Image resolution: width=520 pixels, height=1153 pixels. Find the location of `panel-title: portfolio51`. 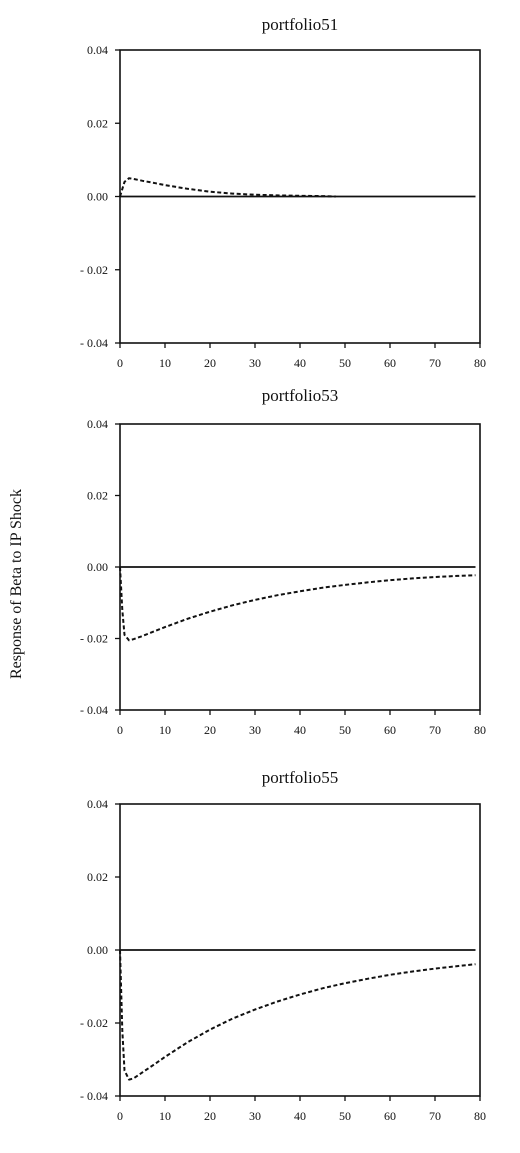

panel-title: portfolio51 is located at coordinates (300, 24).